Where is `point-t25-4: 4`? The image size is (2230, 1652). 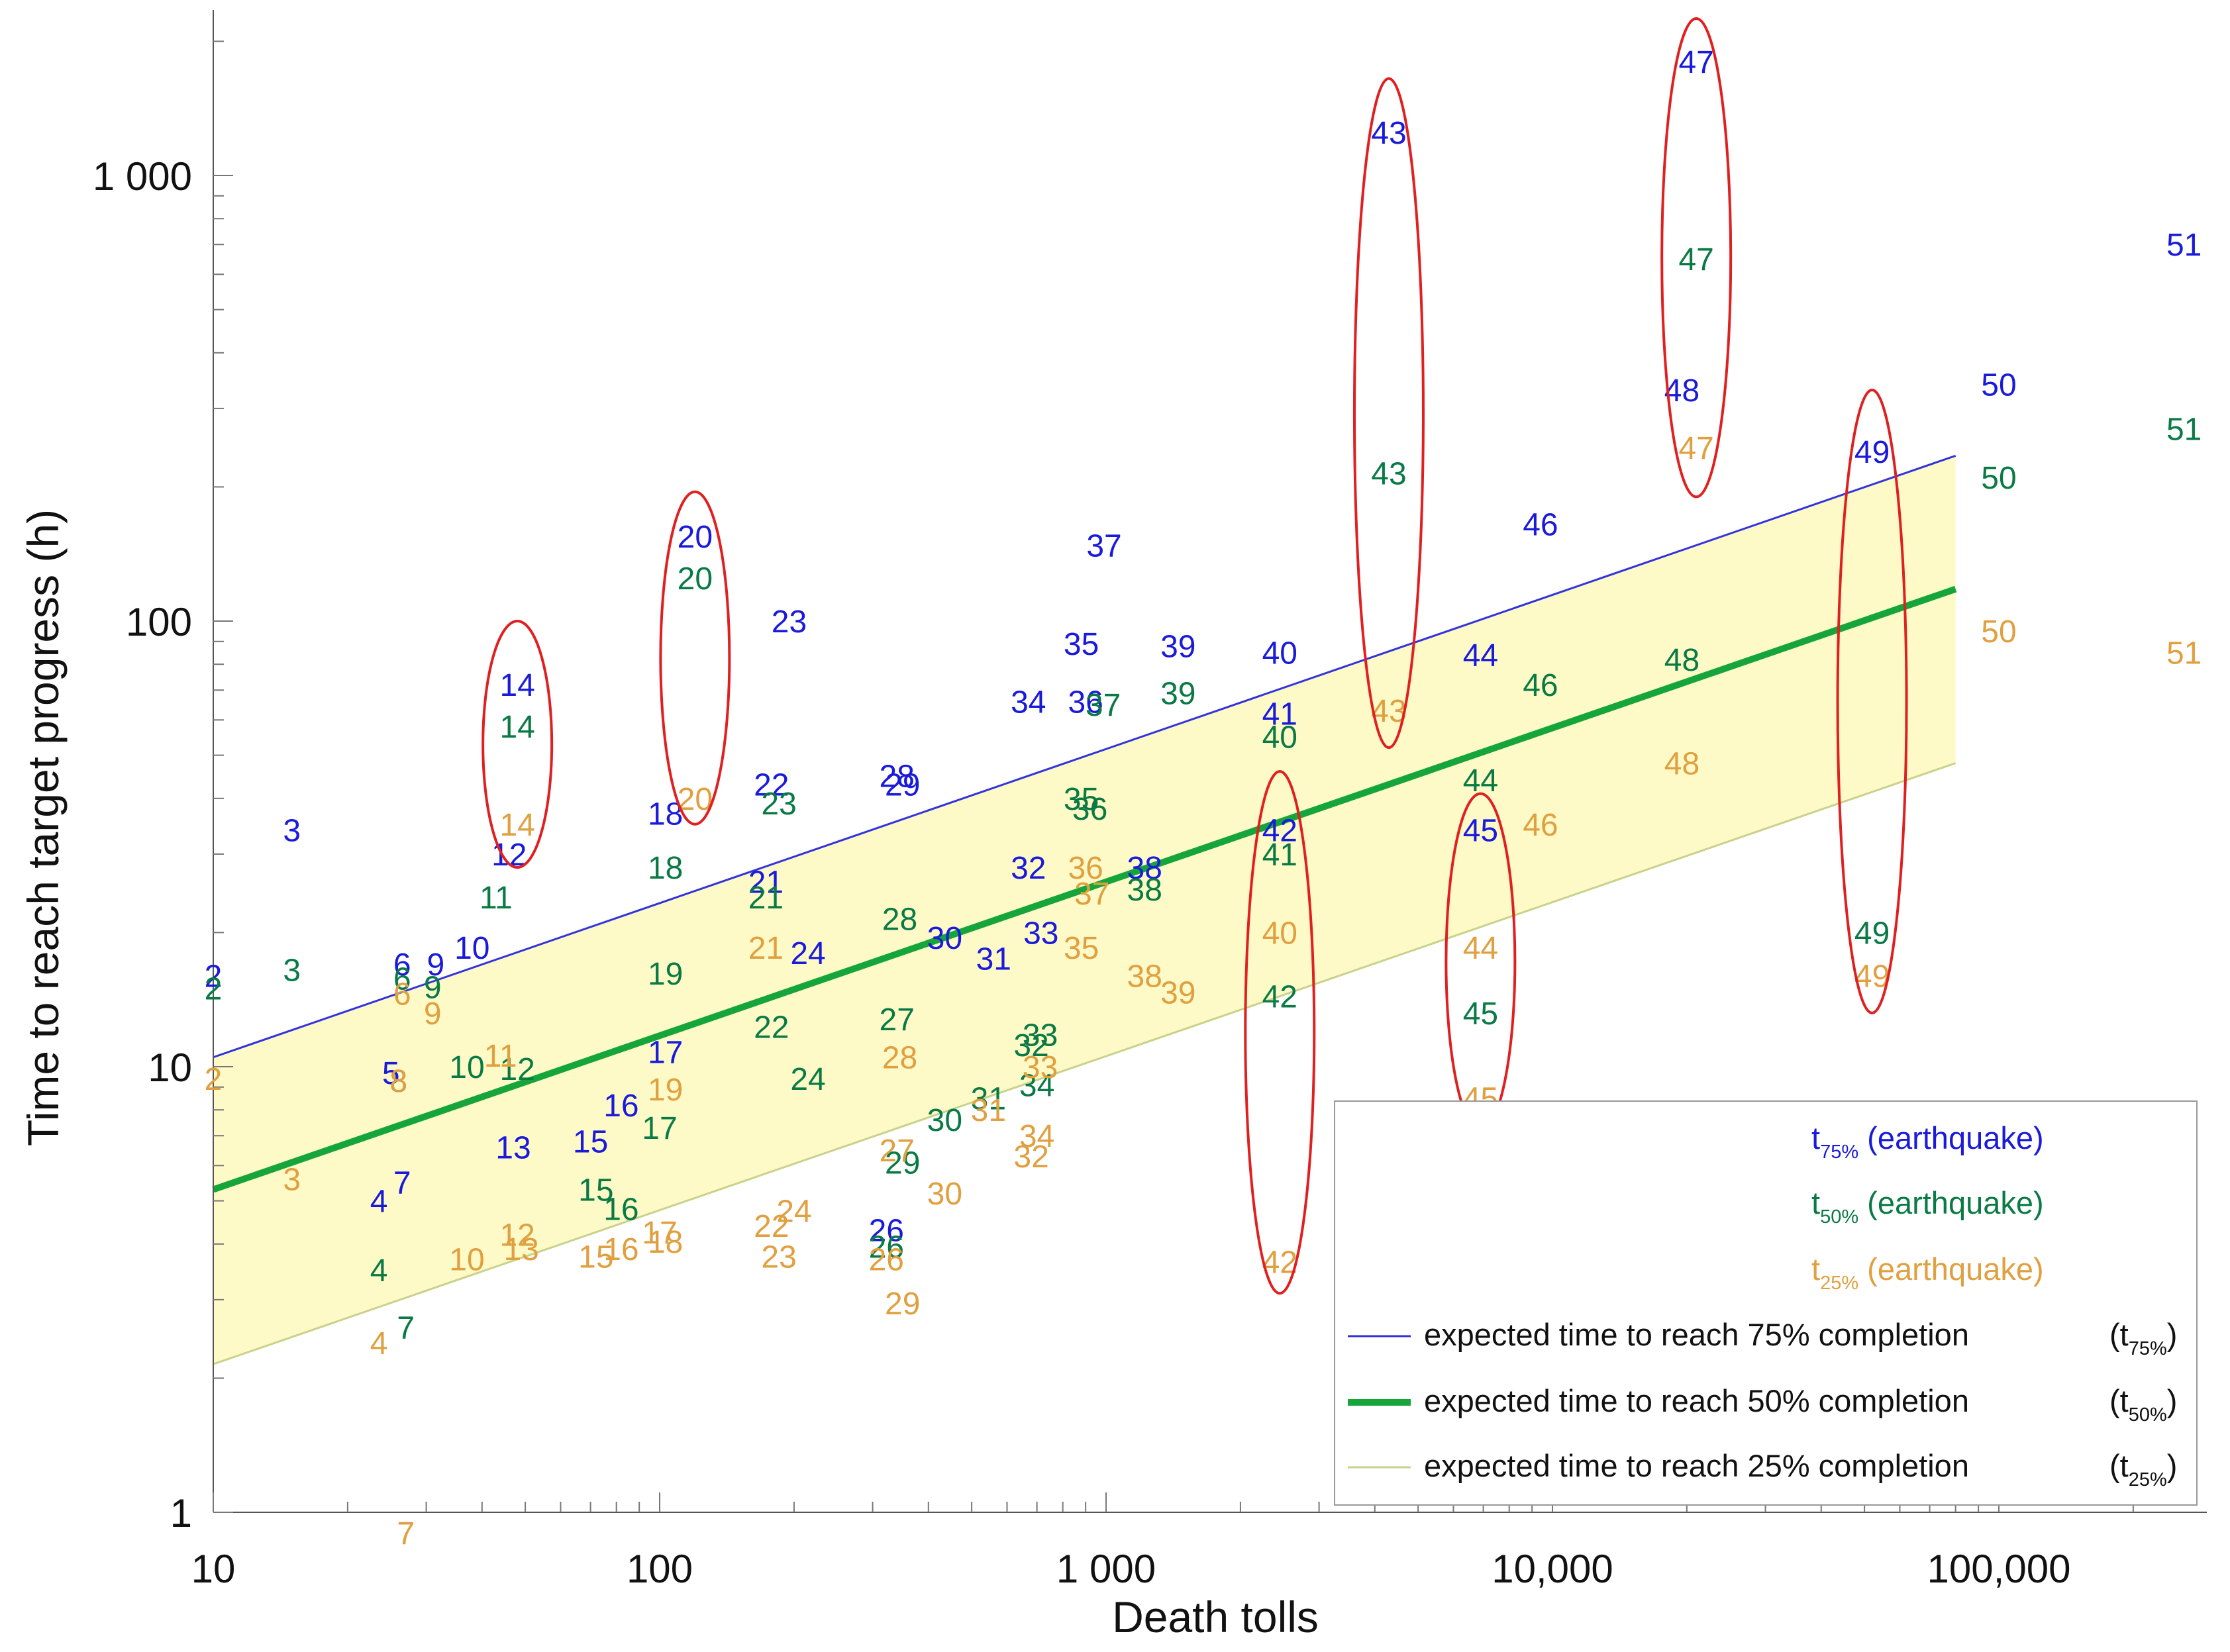 point-t25-4: 4 is located at coordinates (379, 1343).